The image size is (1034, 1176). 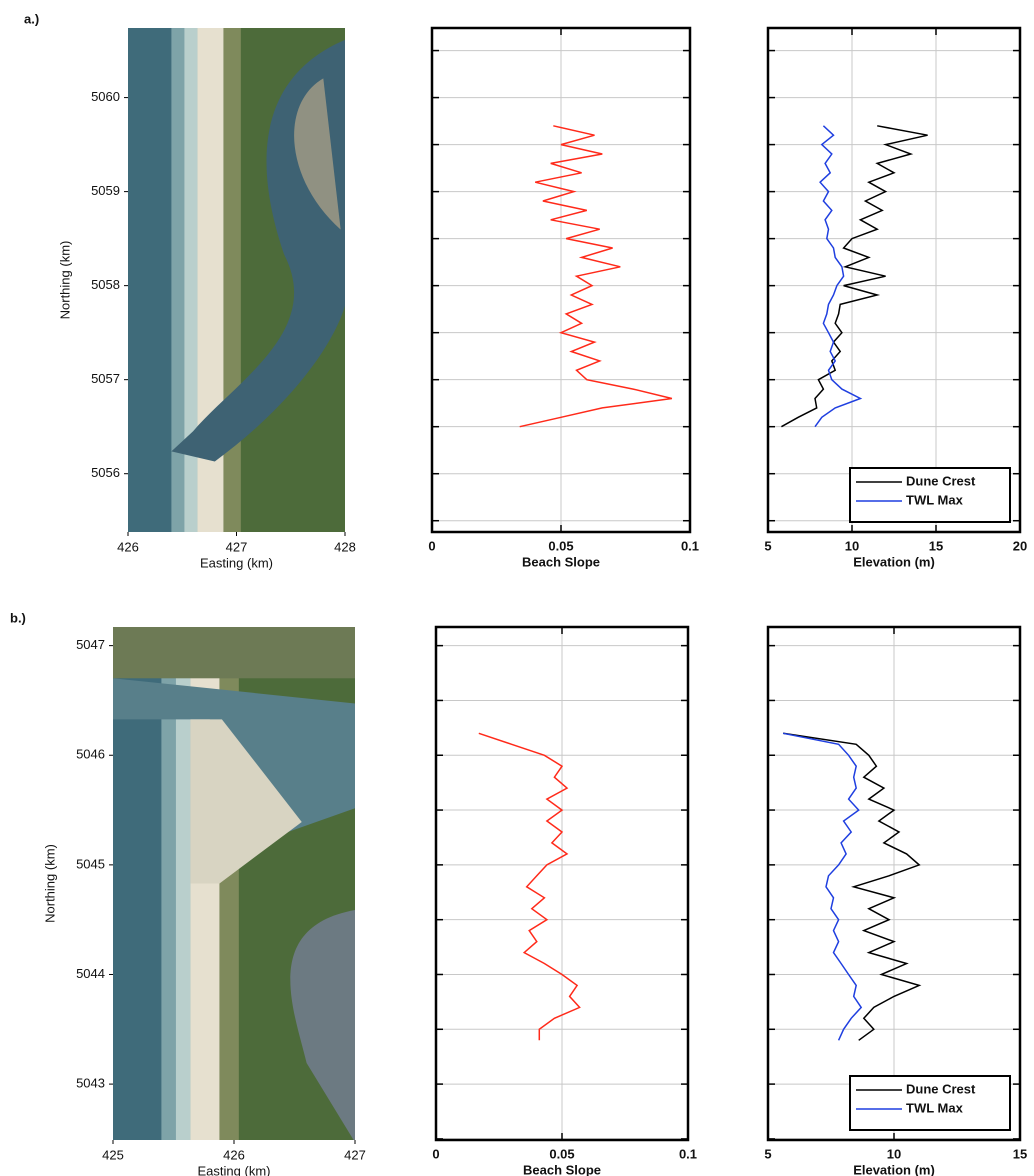 What do you see at coordinates (105, 472) in the screenshot?
I see `y-tick-label: 5056` at bounding box center [105, 472].